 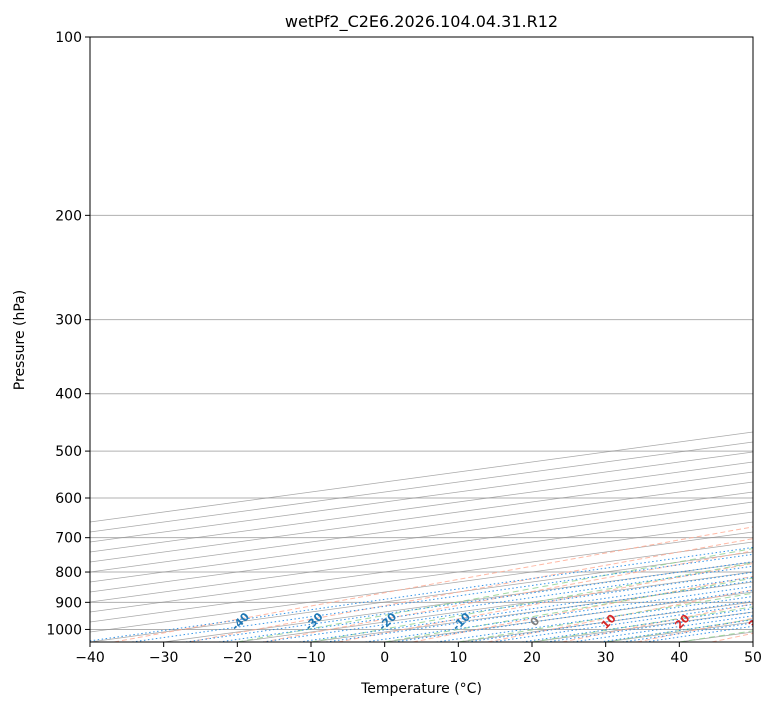 What do you see at coordinates (68, 499) in the screenshot?
I see `y-tick-label: 600` at bounding box center [68, 499].